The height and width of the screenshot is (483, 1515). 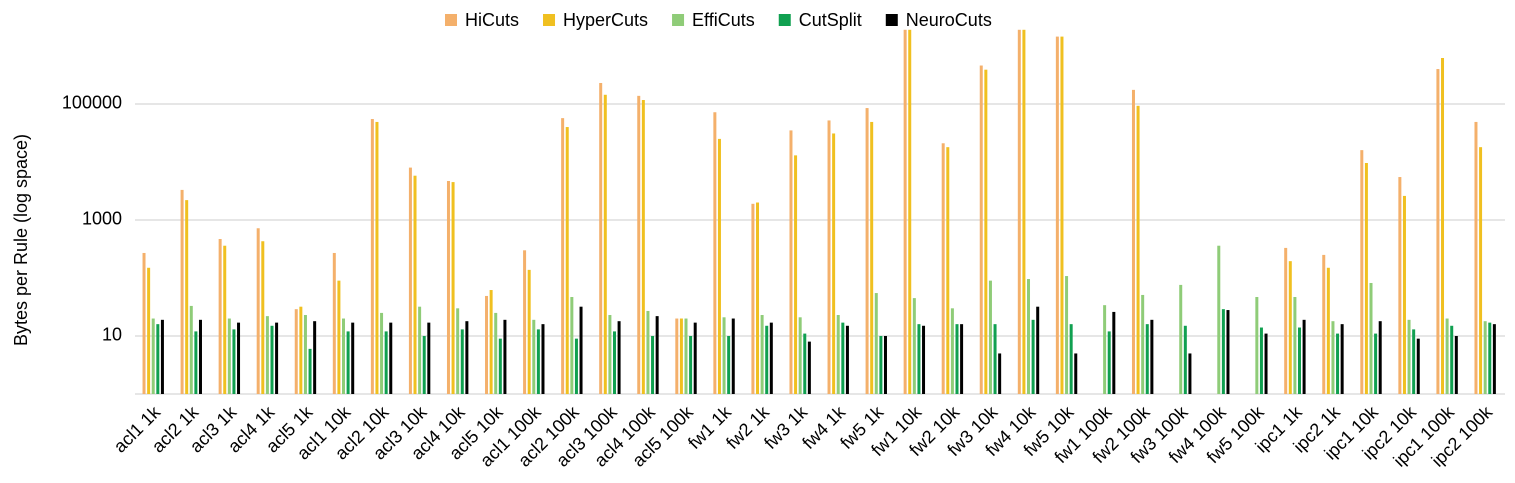 What do you see at coordinates (102, 219) in the screenshot?
I see `y-tick-label: 1000` at bounding box center [102, 219].